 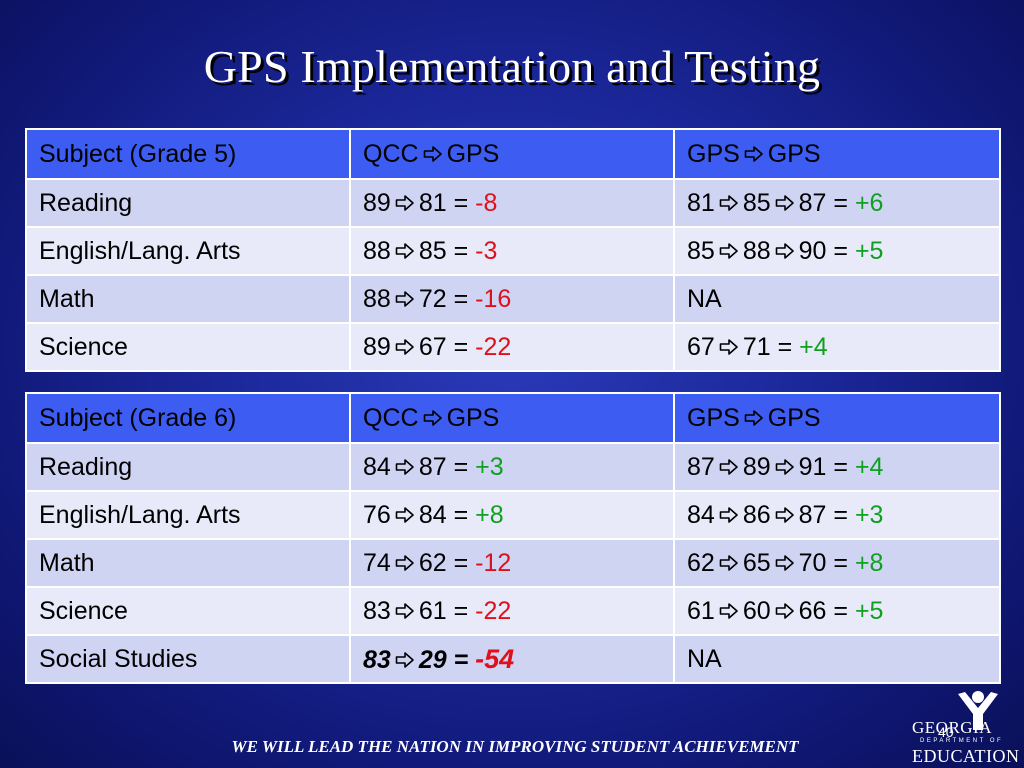 What do you see at coordinates (837, 347) in the screenshot?
I see `gps-to-gps-cell: 67 71 = +4` at bounding box center [837, 347].